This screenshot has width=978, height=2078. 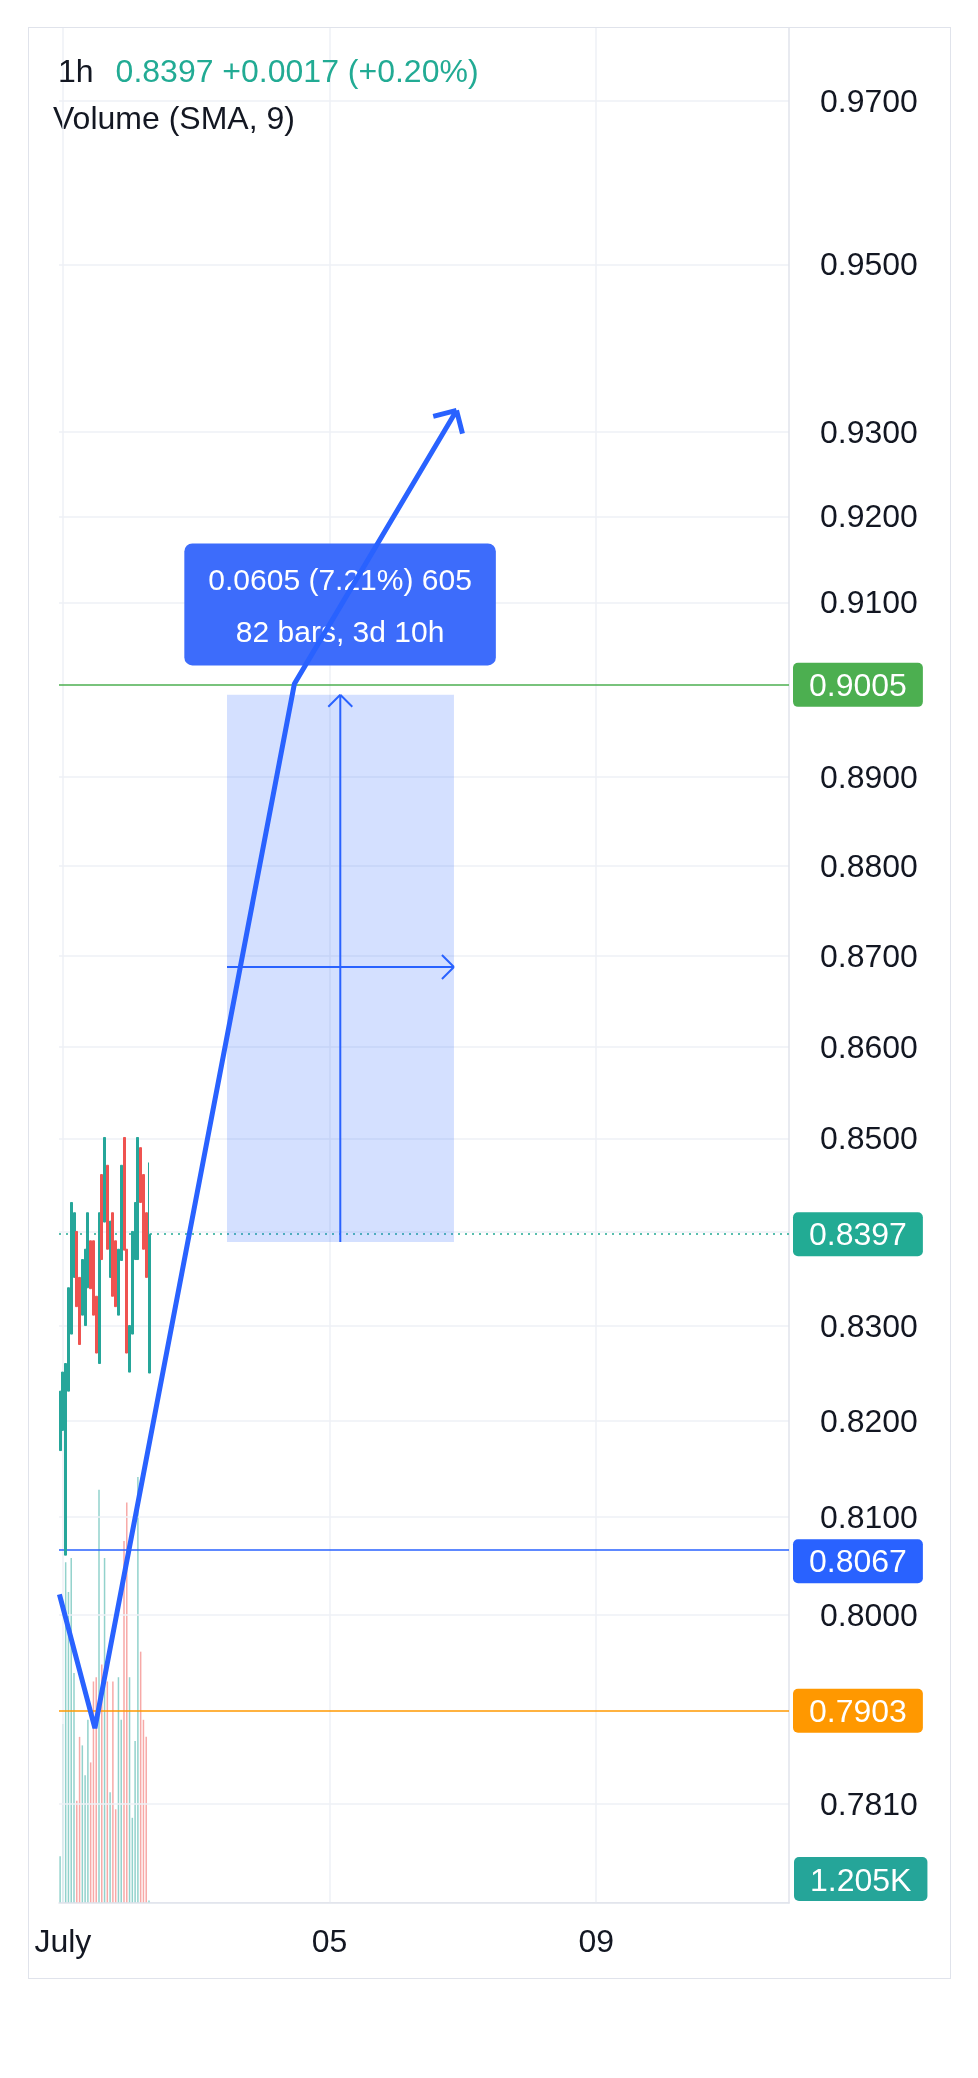 What do you see at coordinates (858, 1561) in the screenshot?
I see `ref-line-label: 0.8067` at bounding box center [858, 1561].